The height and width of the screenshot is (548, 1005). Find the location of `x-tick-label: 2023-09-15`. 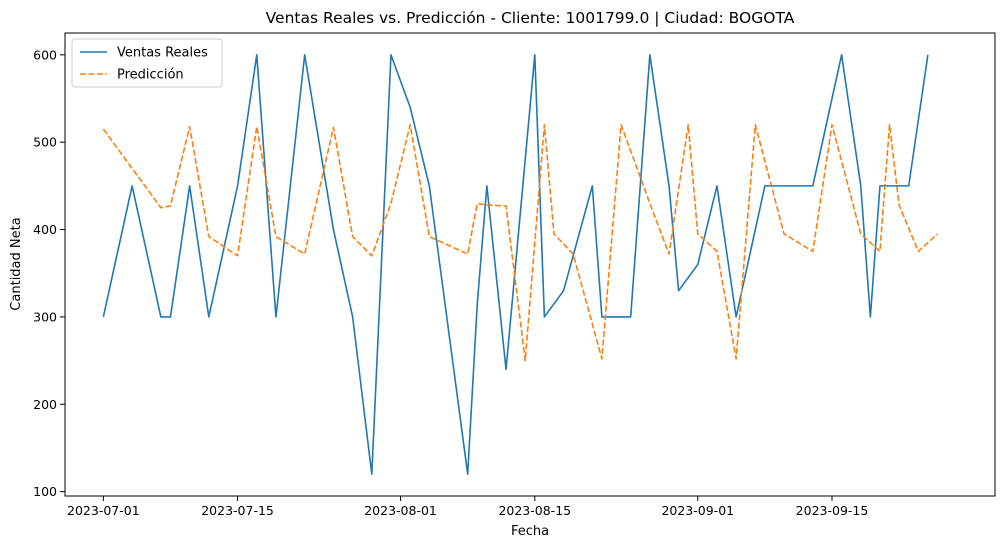

x-tick-label: 2023-09-15 is located at coordinates (832, 510).